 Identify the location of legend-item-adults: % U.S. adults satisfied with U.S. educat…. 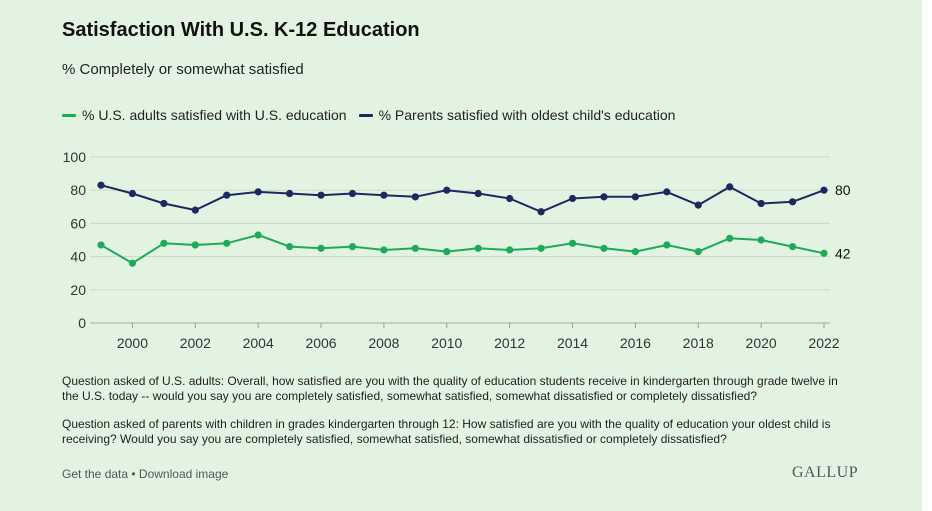
(204, 115).